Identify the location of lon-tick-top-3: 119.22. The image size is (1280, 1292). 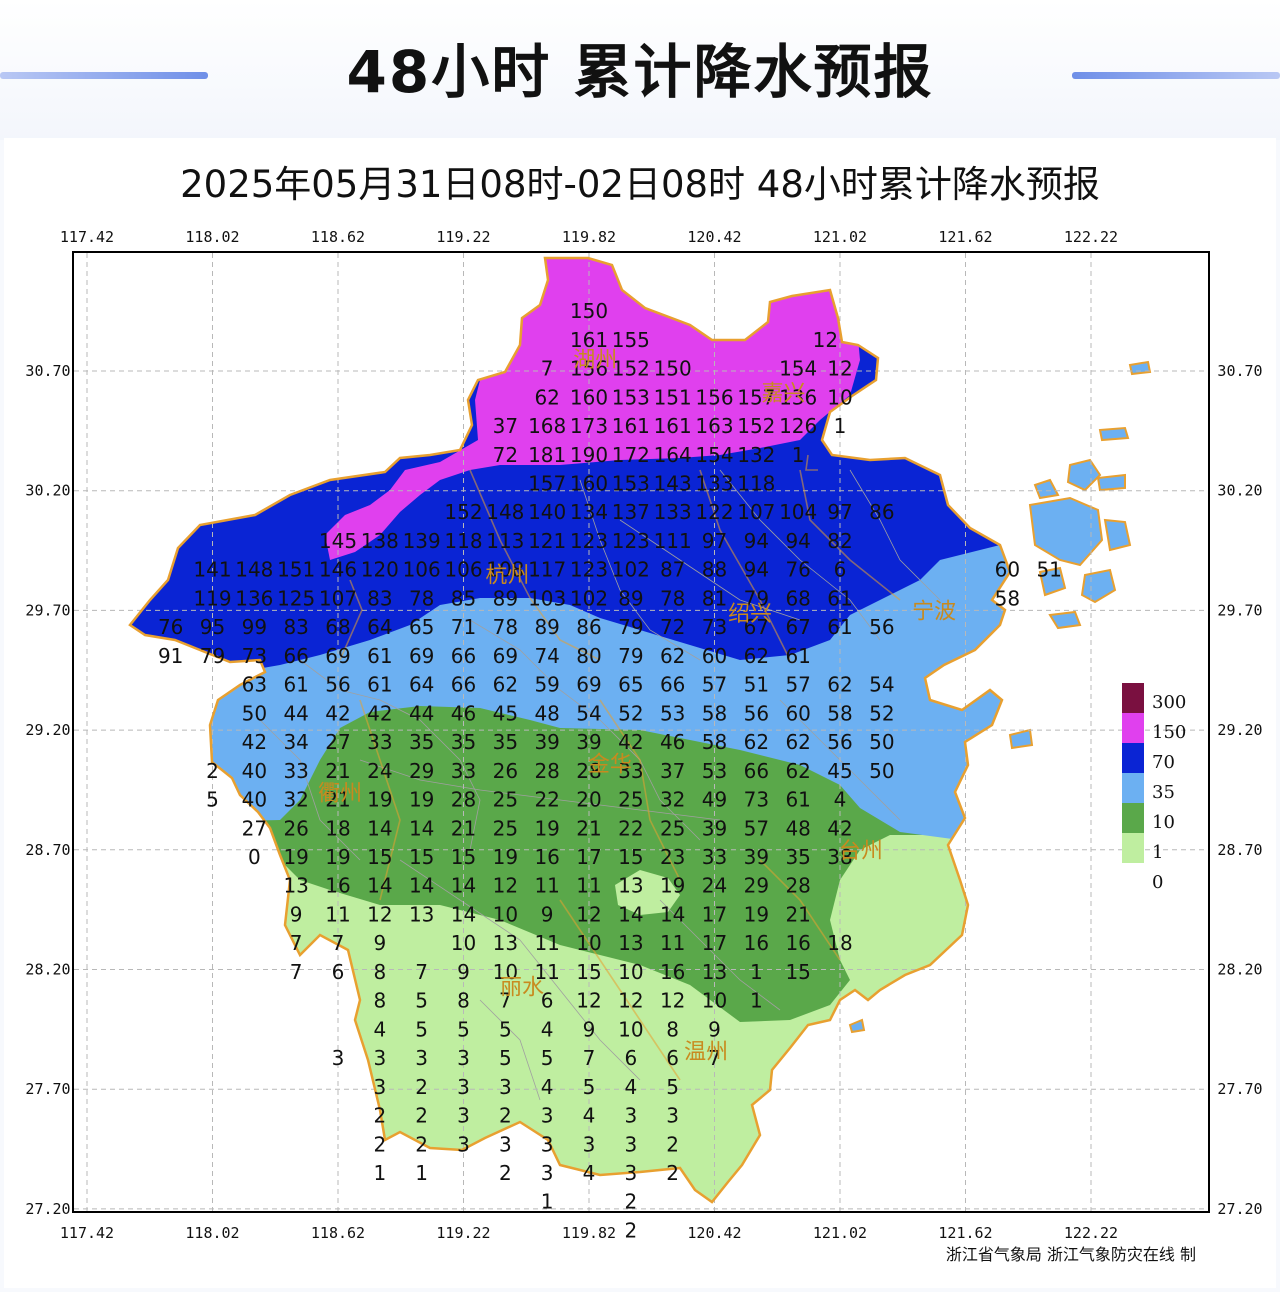
(463, 237).